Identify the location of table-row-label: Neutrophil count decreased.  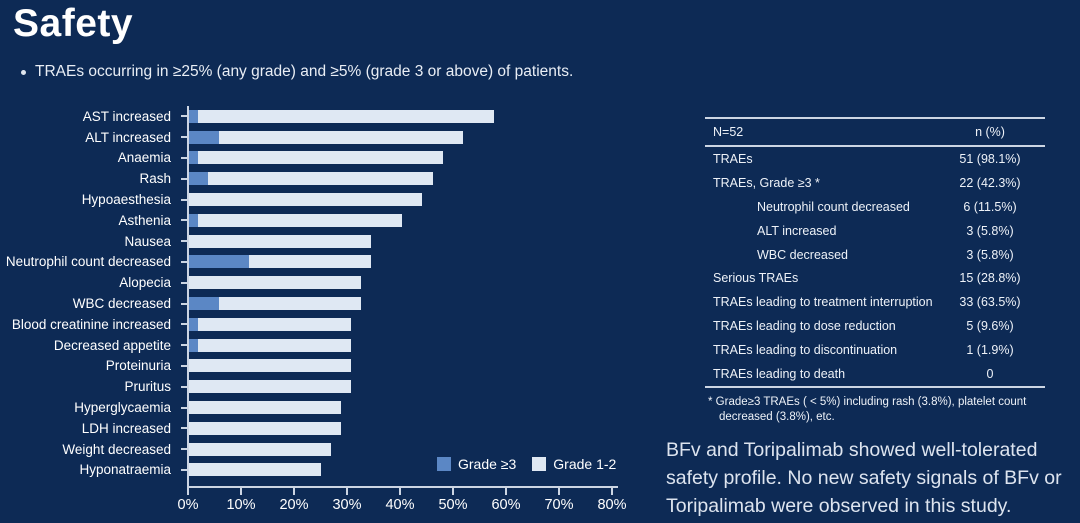
(833, 206).